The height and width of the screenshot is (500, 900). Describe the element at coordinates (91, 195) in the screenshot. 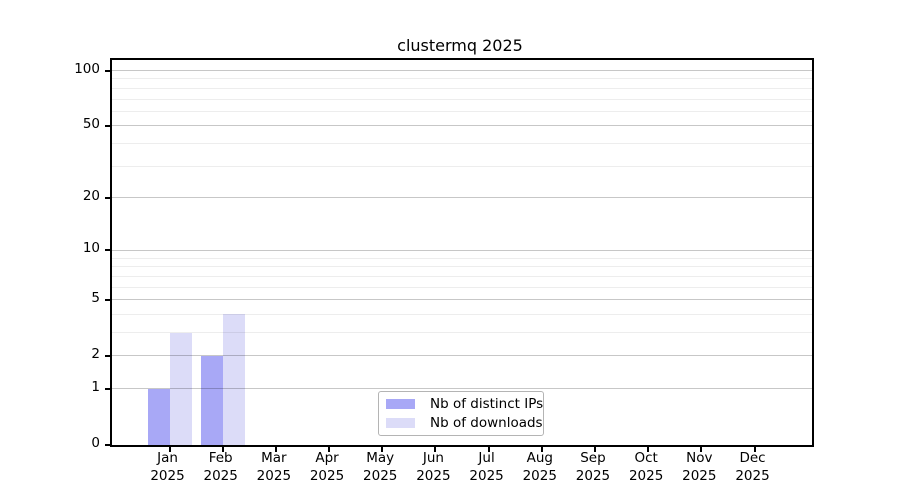

I see `y-tick-label-20: 20` at that location.